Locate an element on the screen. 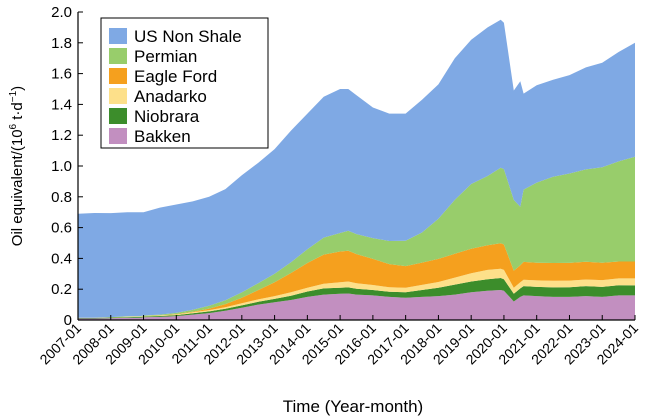 The height and width of the screenshot is (419, 650). y-tick-label: 1.4 is located at coordinates (61, 104).